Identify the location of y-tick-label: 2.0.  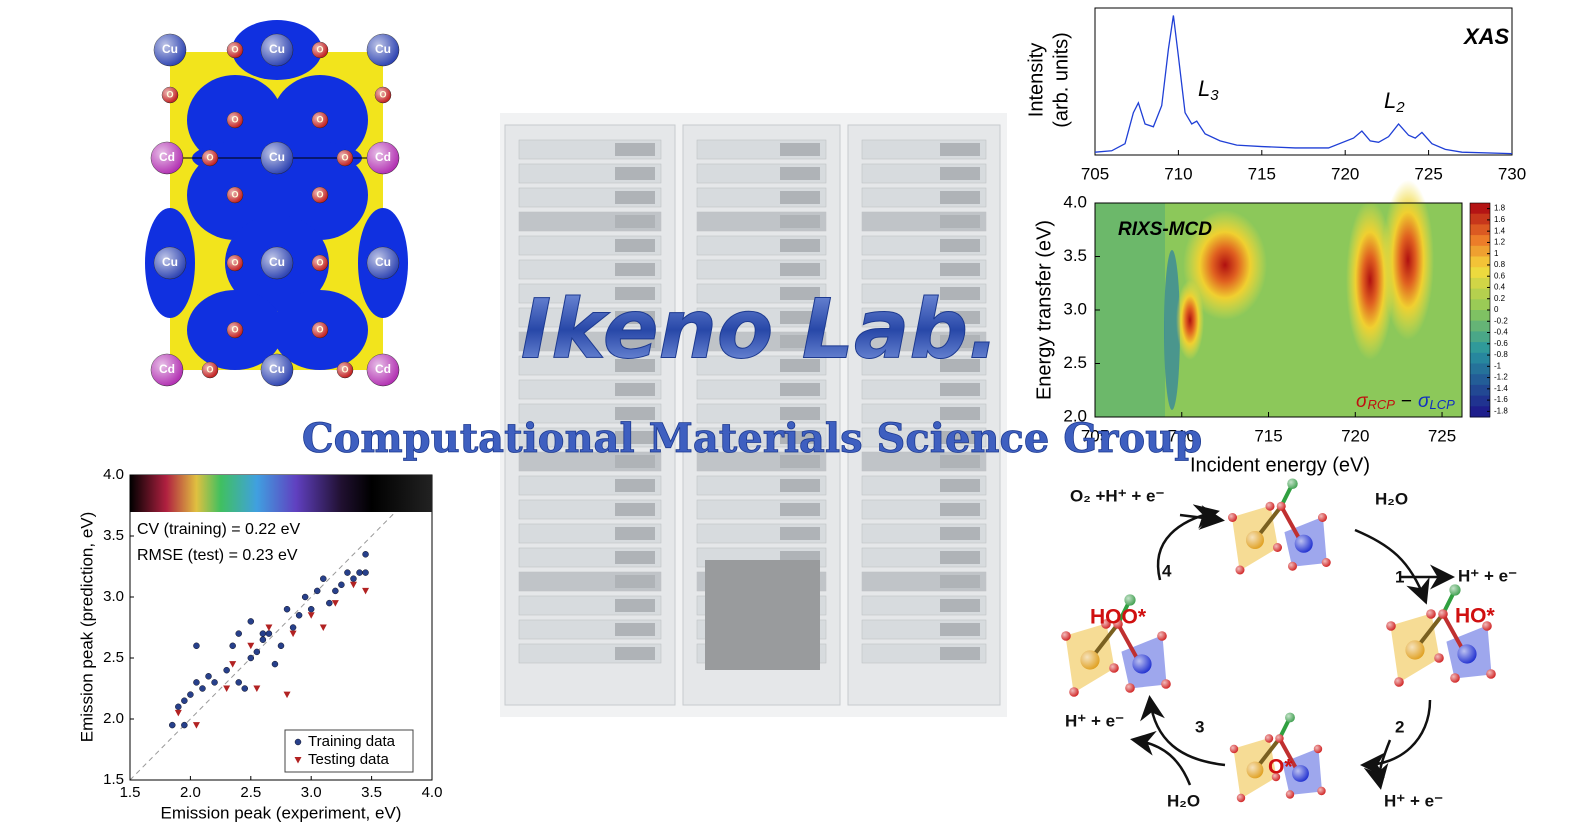
(1075, 415).